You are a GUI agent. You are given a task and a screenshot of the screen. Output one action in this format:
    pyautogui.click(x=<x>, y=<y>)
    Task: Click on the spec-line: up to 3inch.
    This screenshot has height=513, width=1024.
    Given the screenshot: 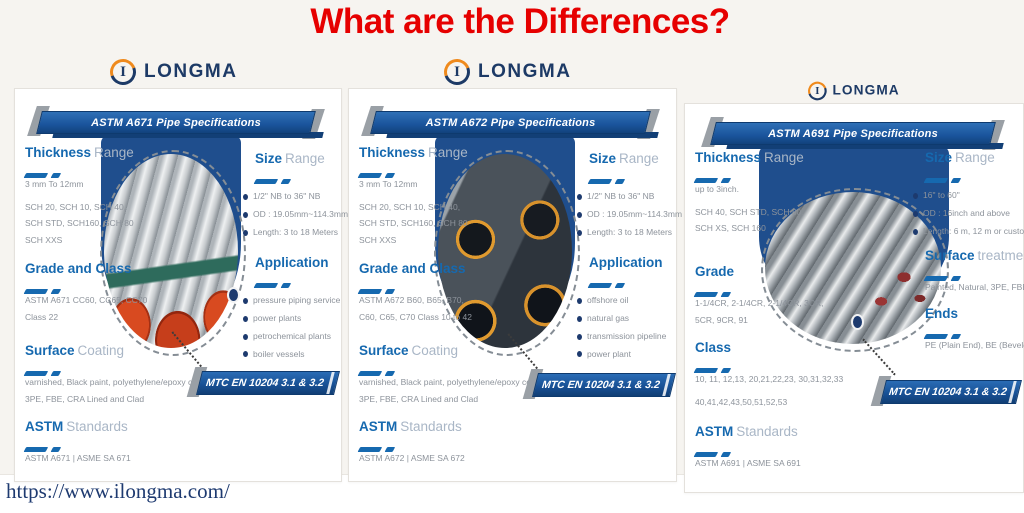 What is the action you would take?
    pyautogui.click(x=717, y=189)
    